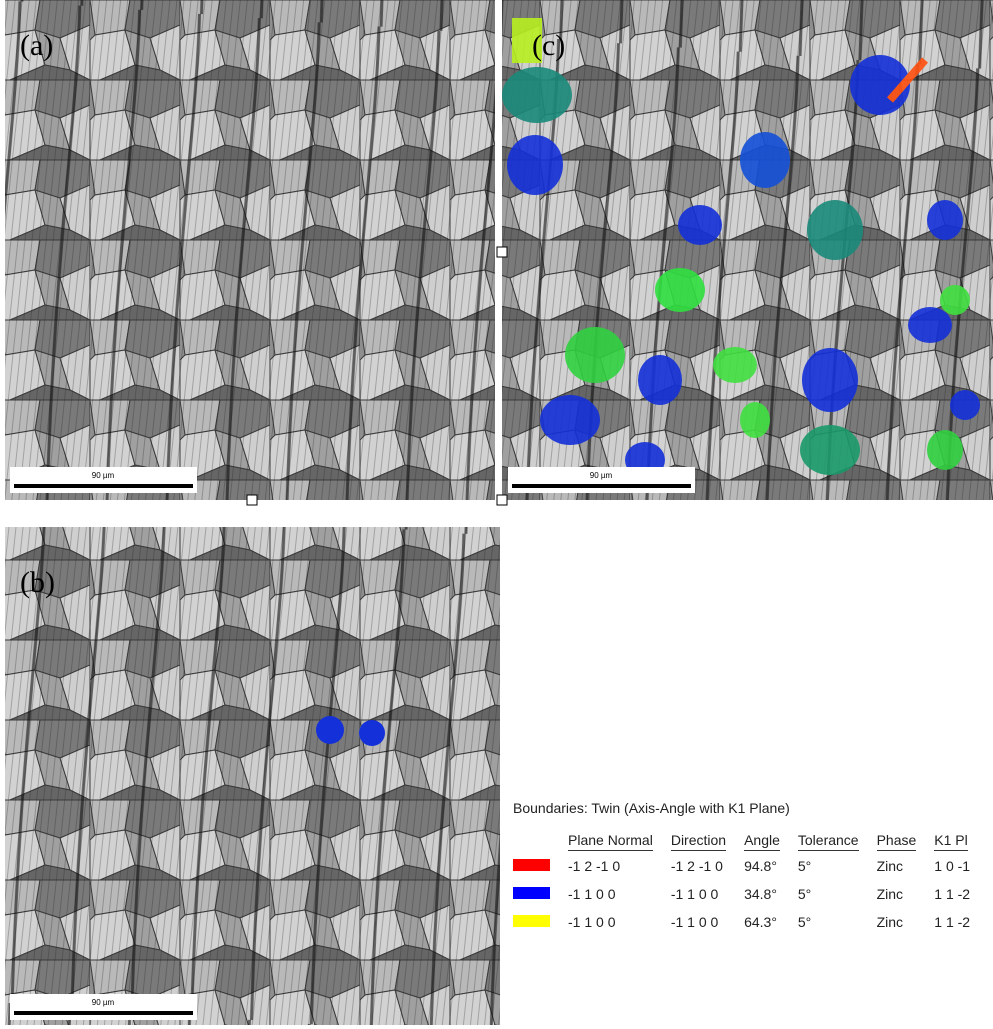 The width and height of the screenshot is (993, 1029). What do you see at coordinates (760, 922) in the screenshot?
I see `legend-cell: 64.3°` at bounding box center [760, 922].